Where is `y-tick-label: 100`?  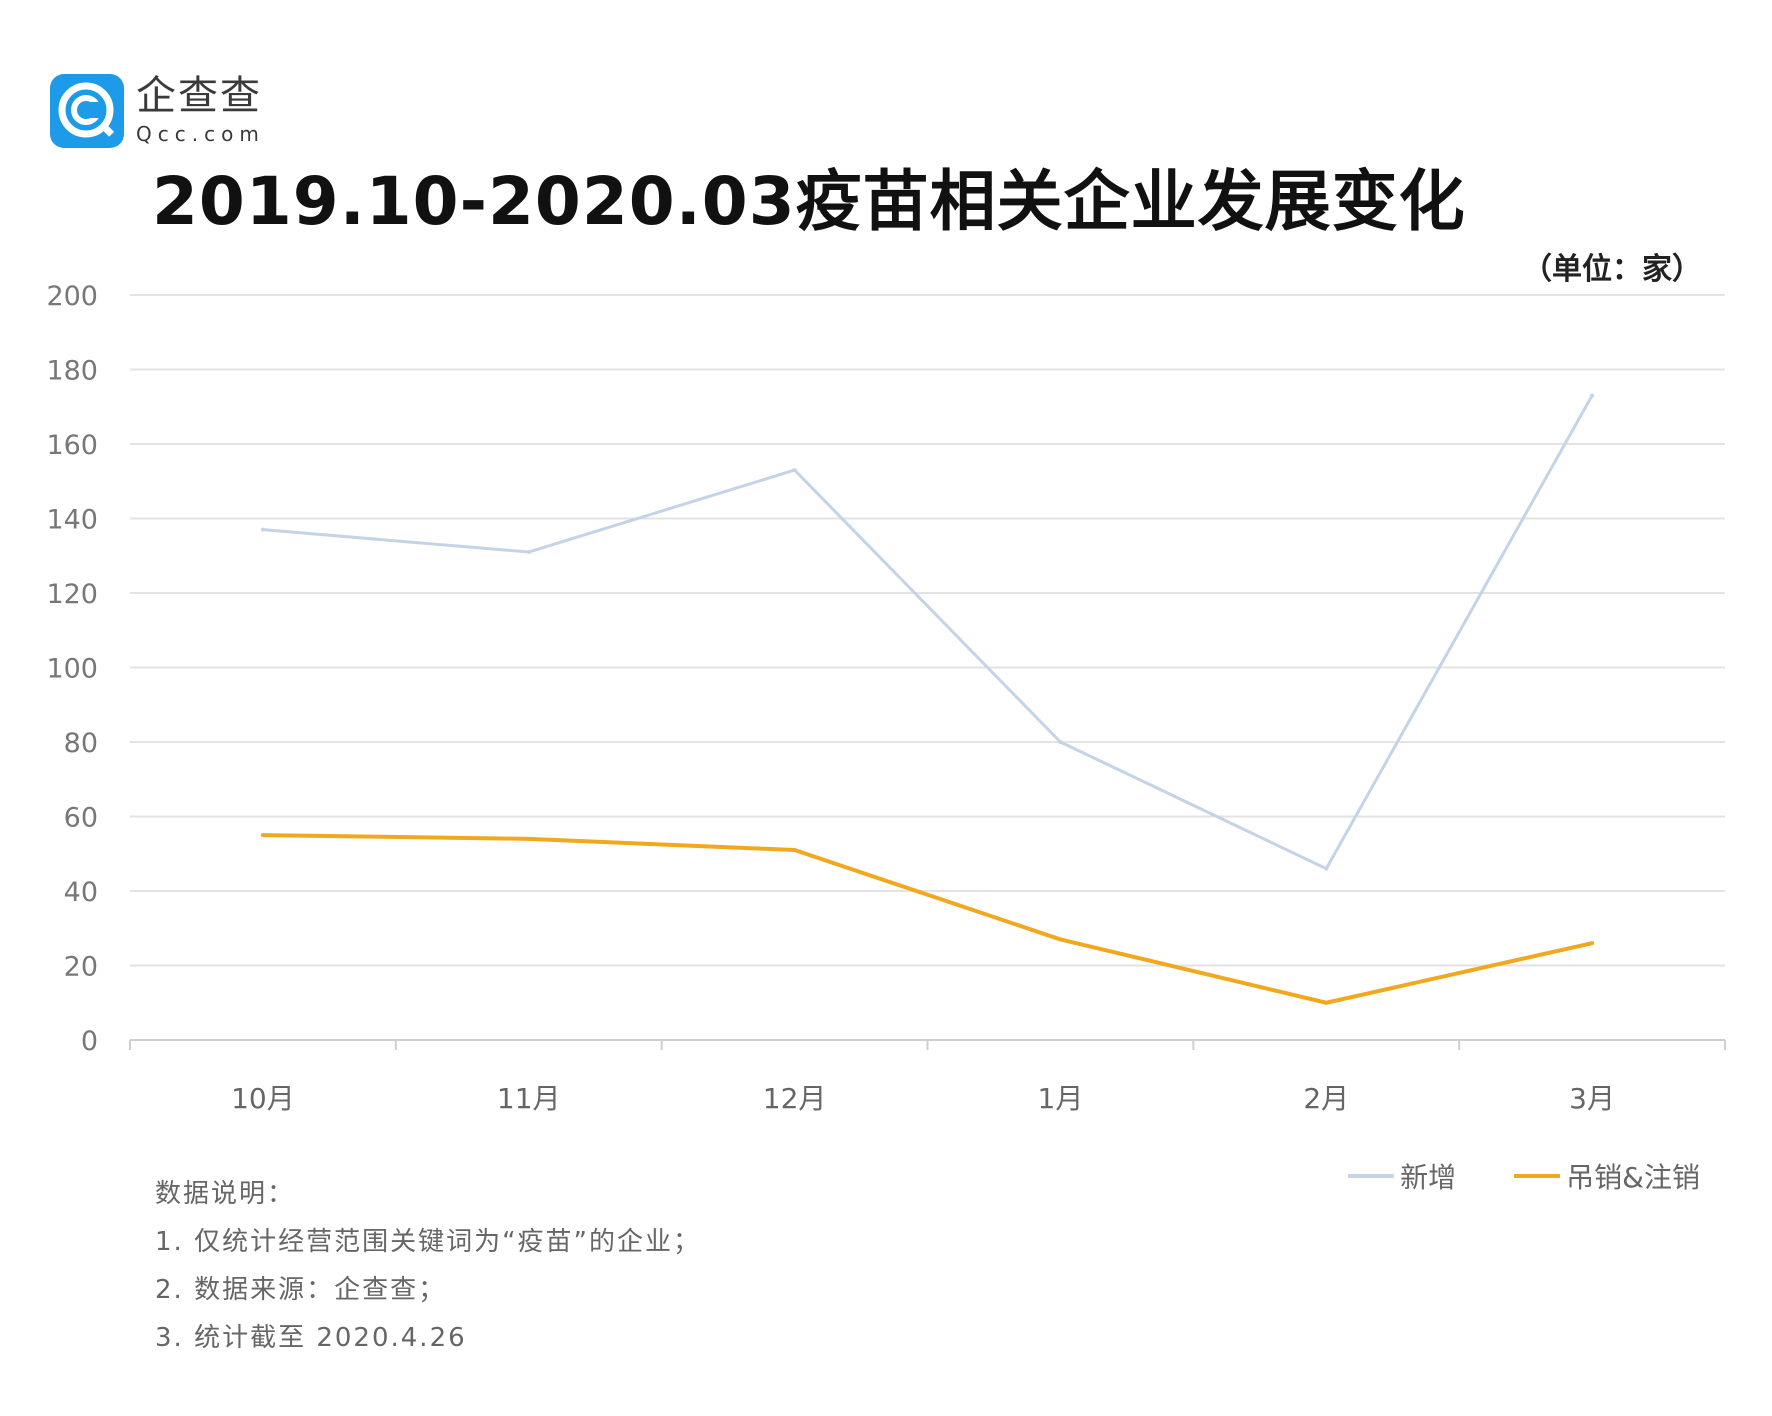
y-tick-label: 100 is located at coordinates (72, 669).